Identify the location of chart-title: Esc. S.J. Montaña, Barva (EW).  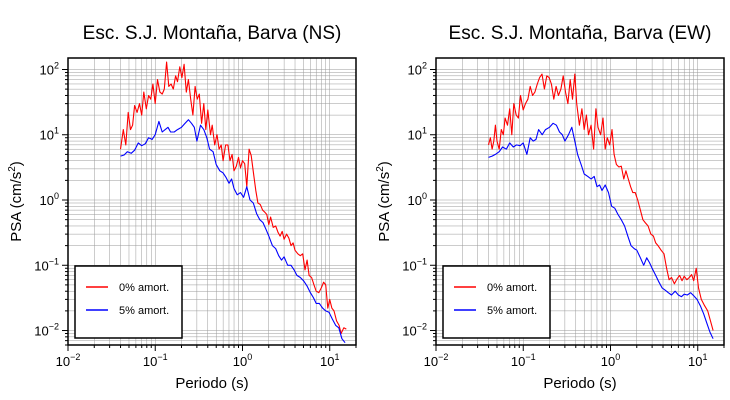
(580, 33).